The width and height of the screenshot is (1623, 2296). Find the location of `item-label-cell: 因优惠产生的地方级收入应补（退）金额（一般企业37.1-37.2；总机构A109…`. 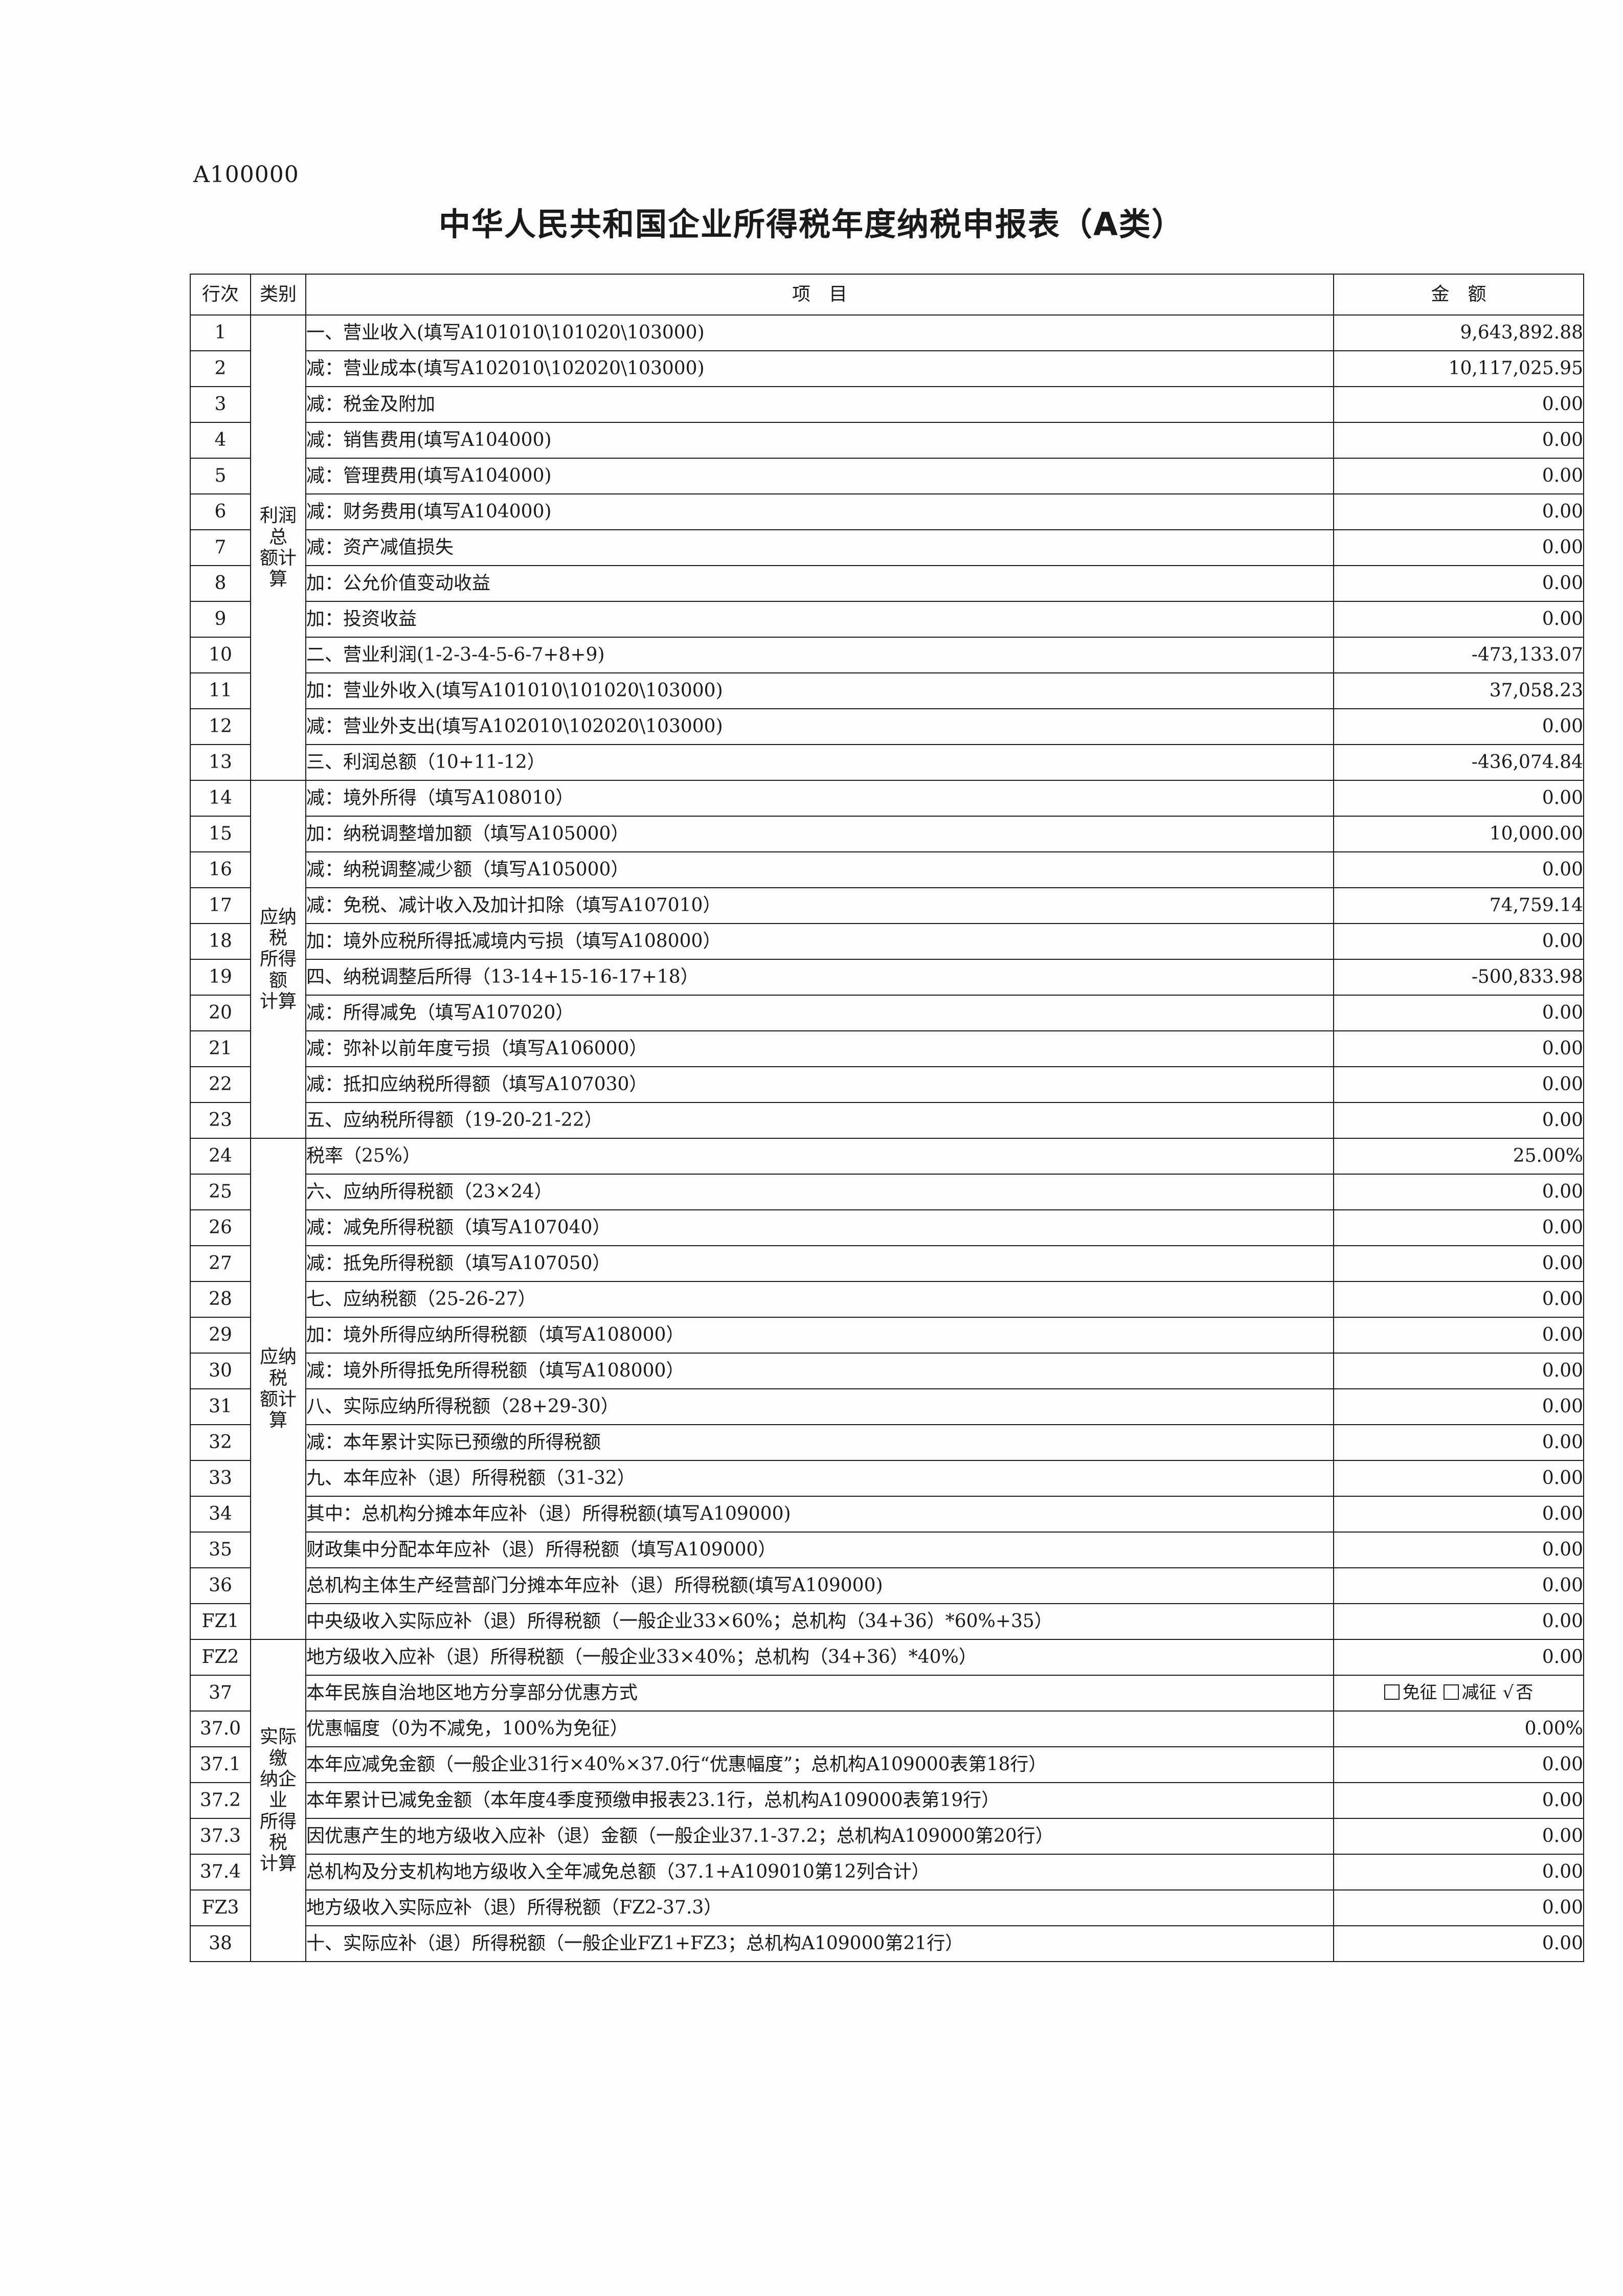

item-label-cell: 因优惠产生的地方级收入应补（退）金额（一般企业37.1-37.2；总机构A109… is located at coordinates (819, 1837).